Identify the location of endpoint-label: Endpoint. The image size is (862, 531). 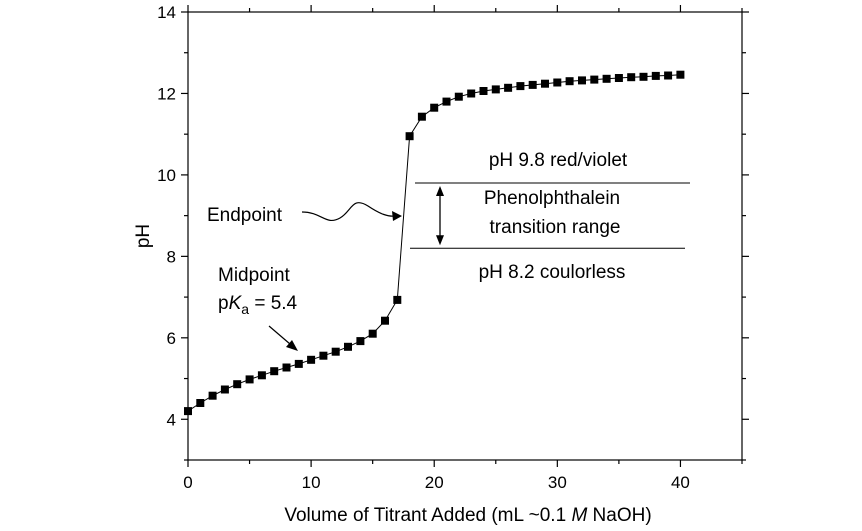
(245, 215).